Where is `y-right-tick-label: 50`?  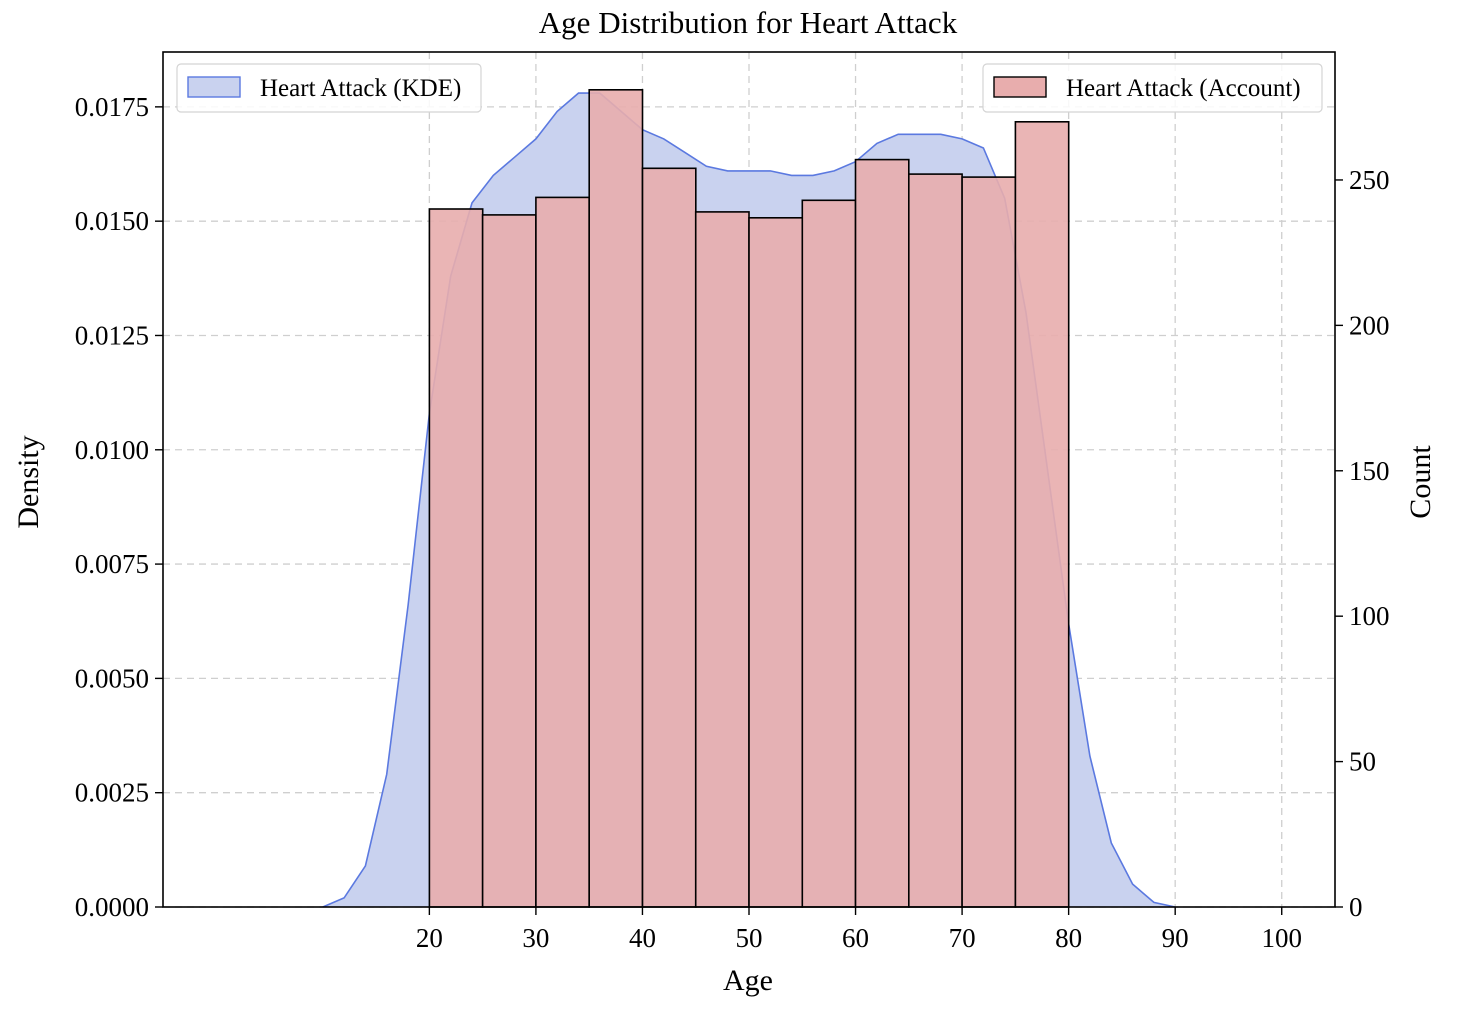 y-right-tick-label: 50 is located at coordinates (1362, 762).